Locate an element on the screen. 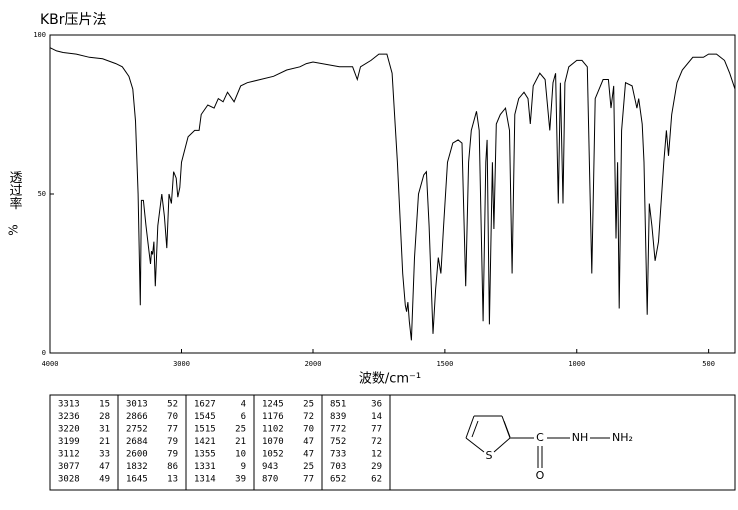 Image resolution: width=738 pixels, height=510 pixels. peak-wavenumber: 1314 is located at coordinates (205, 480).